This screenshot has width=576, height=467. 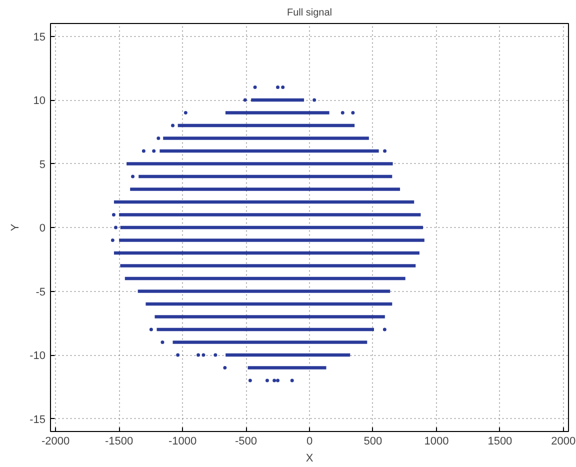 What do you see at coordinates (38, 356) in the screenshot?
I see `y-tick-label: -10` at bounding box center [38, 356].